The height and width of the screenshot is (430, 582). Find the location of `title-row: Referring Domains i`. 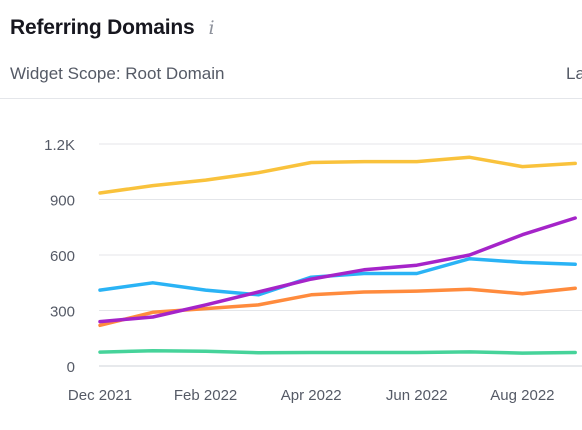

title-row: Referring Domains i is located at coordinates (112, 28).